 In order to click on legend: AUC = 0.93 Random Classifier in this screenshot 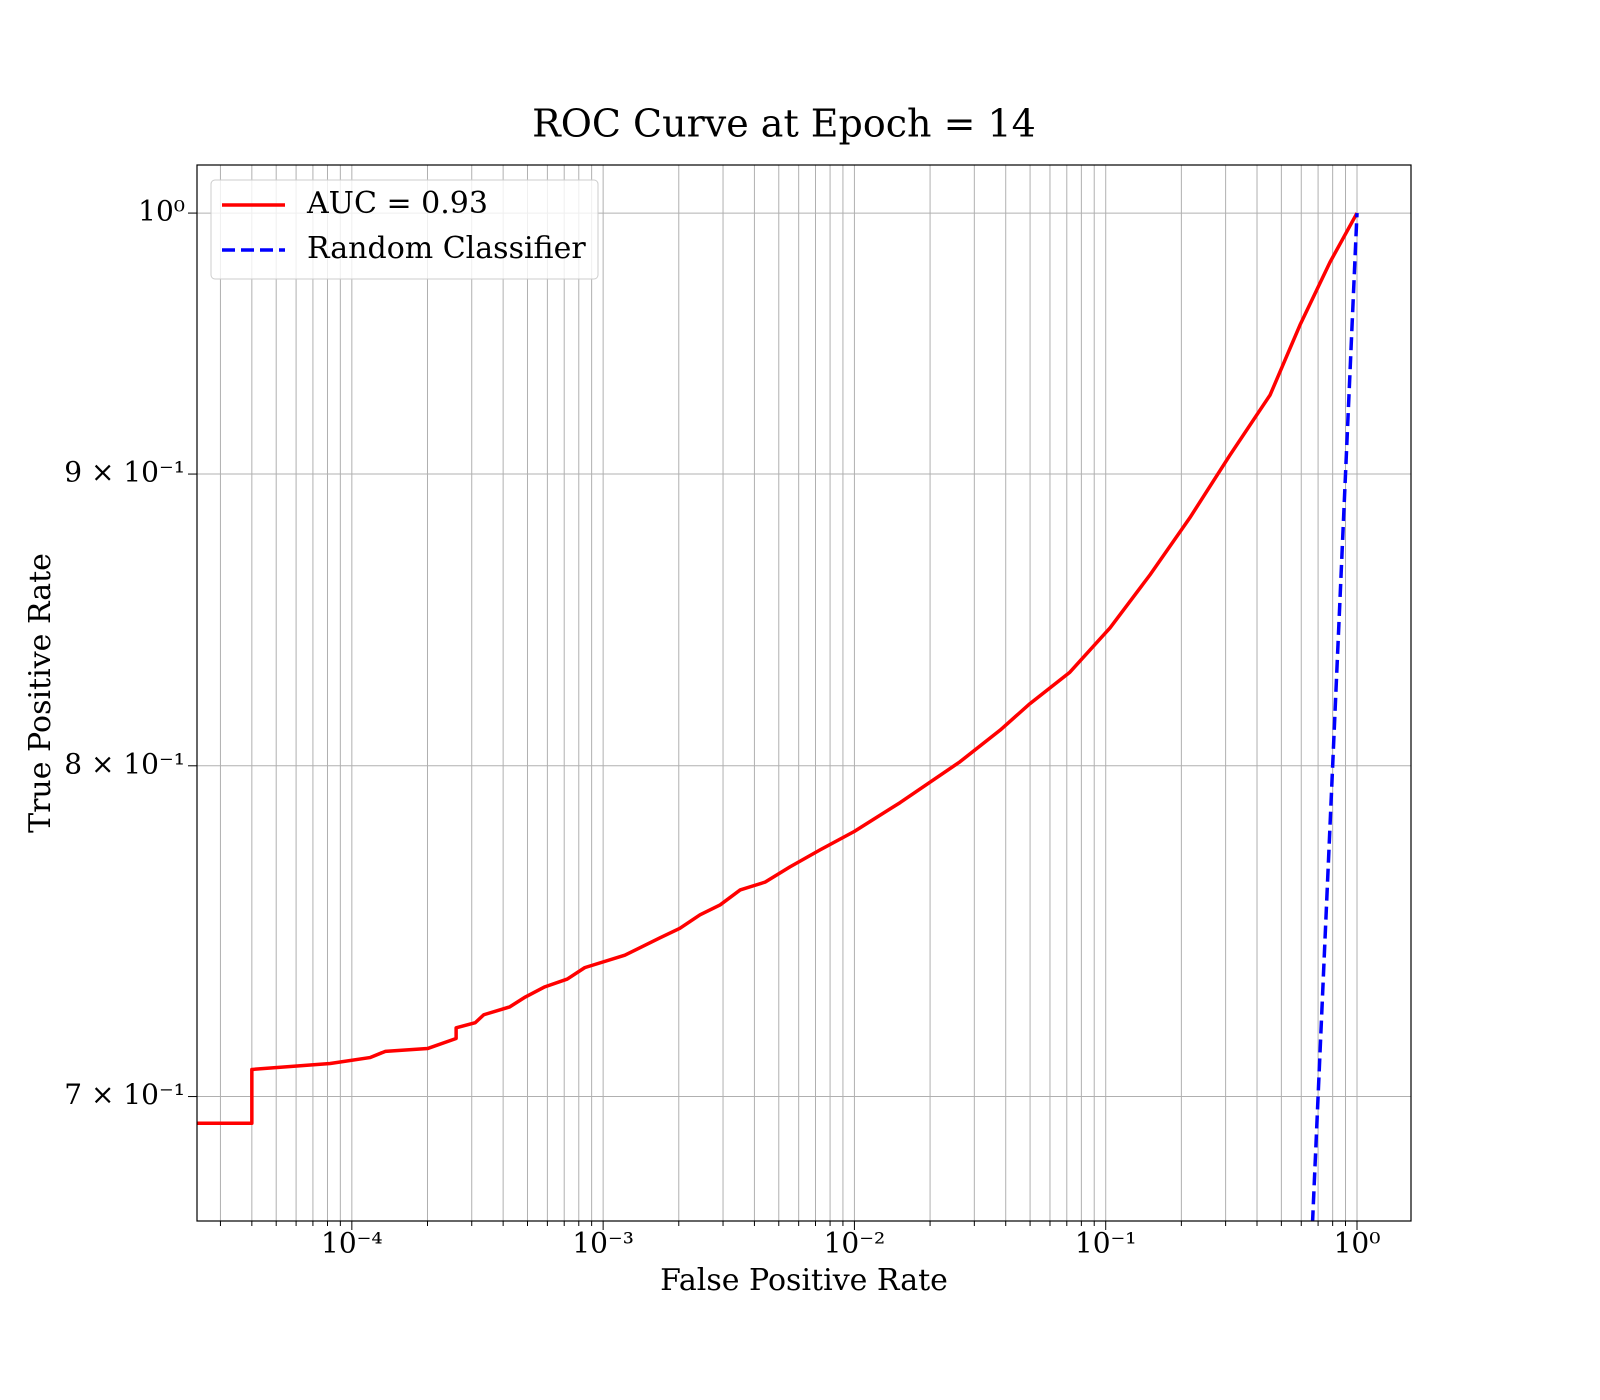, I will do `click(404, 229)`.